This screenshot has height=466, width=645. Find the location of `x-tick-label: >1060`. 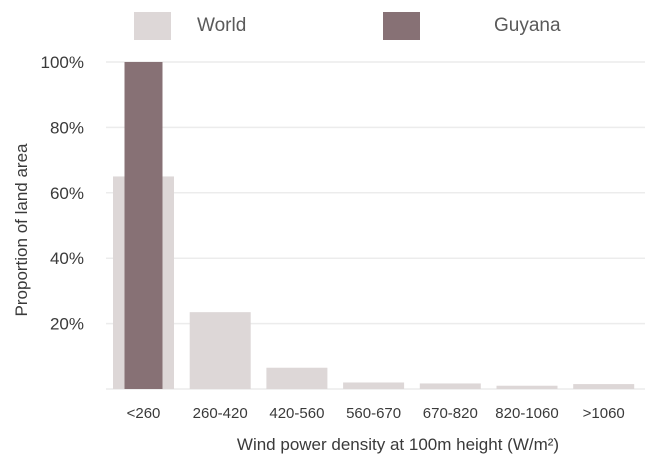

x-tick-label: >1060 is located at coordinates (604, 413).